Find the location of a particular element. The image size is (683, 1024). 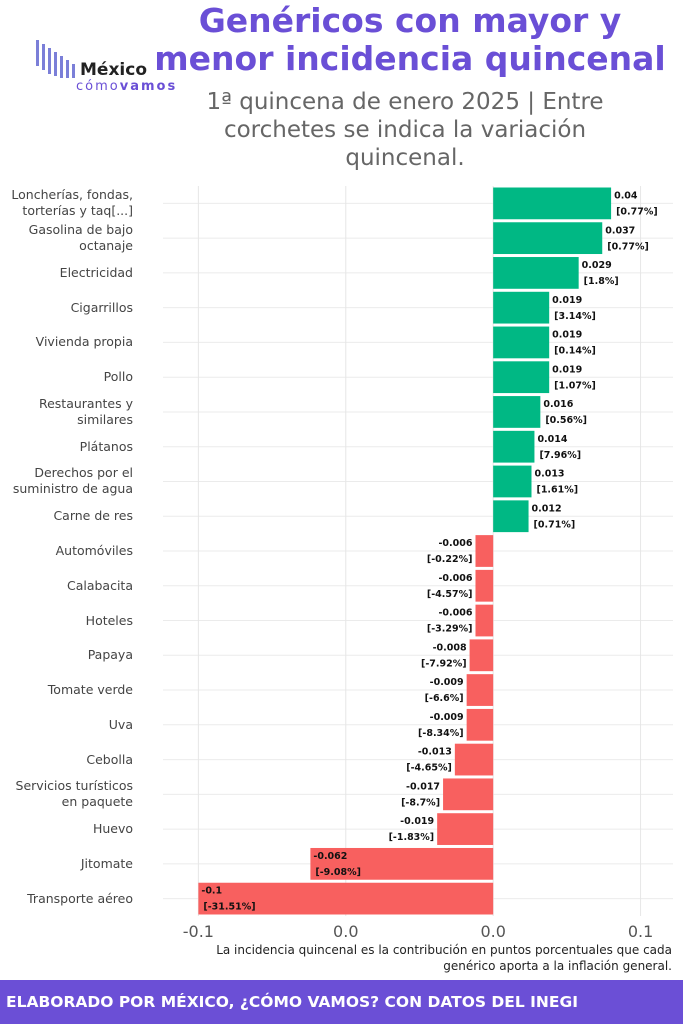

y-tick-label: Gasolina de bajo octanaje is located at coordinates (80, 238).